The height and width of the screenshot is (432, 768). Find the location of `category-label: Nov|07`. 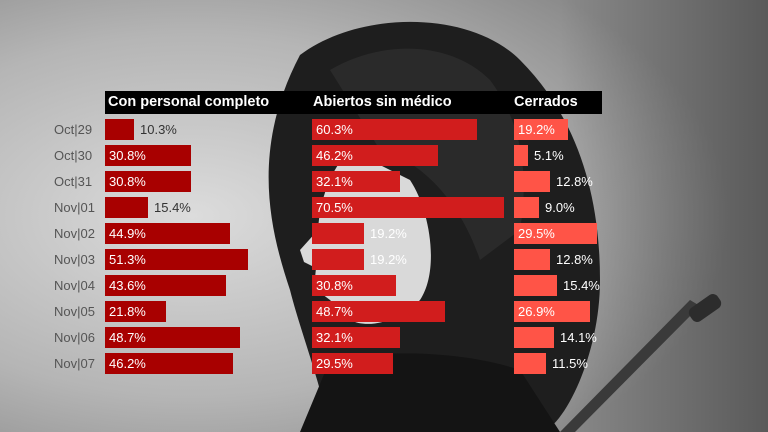

category-label: Nov|07 is located at coordinates (74, 363).